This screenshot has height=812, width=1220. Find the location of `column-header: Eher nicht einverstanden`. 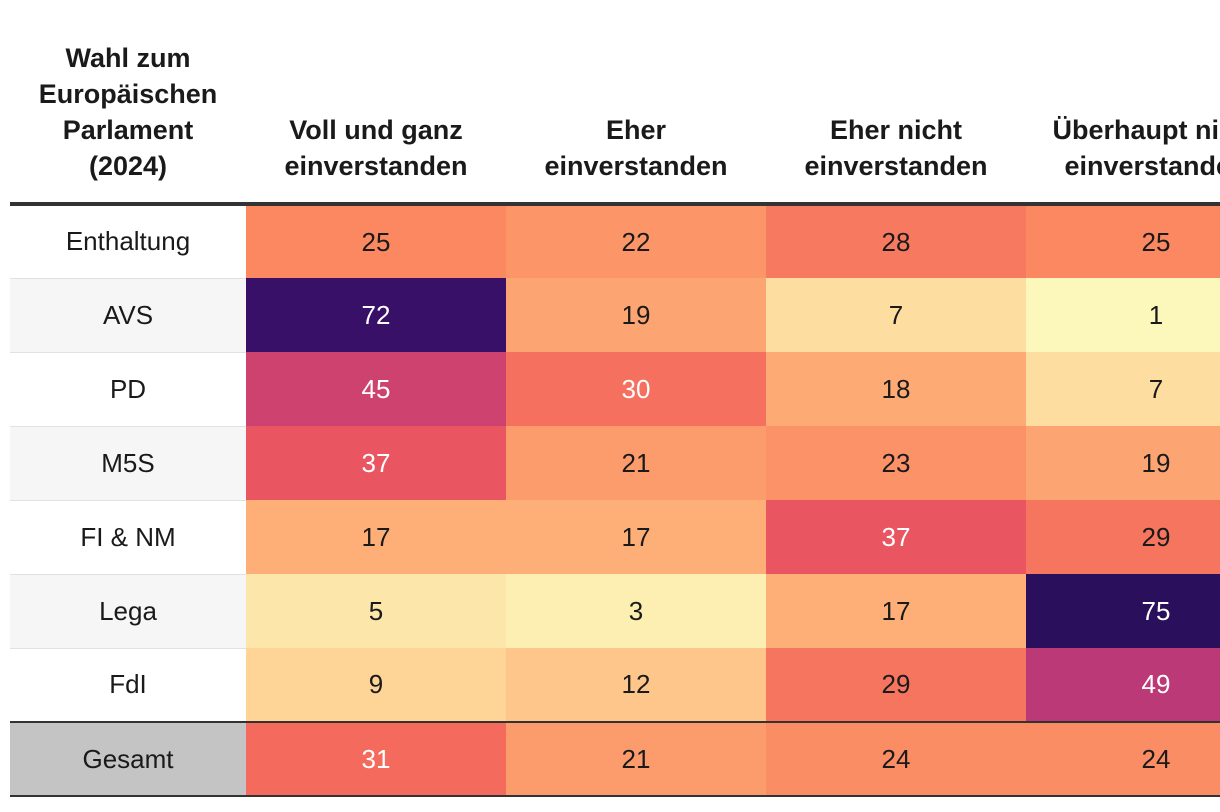

column-header: Eher nicht einverstanden is located at coordinates (896, 122).